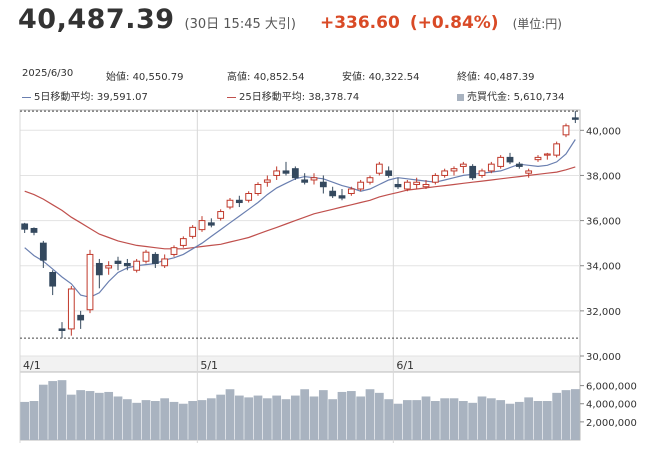  Describe the element at coordinates (158, 77) in the screenshot. I see `open-value: 40,550.79` at that location.